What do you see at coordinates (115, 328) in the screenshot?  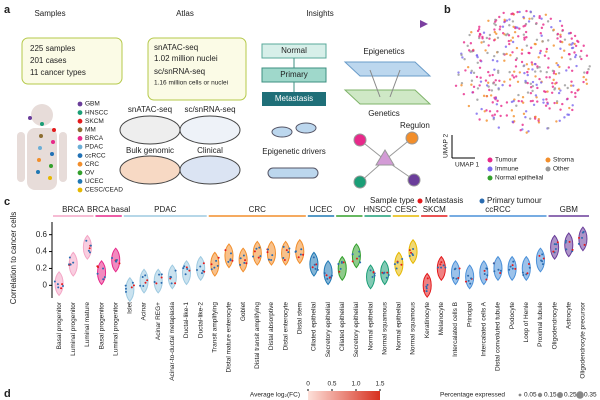 I see `x-tick-label: Luminal progenitor` at bounding box center [115, 328].